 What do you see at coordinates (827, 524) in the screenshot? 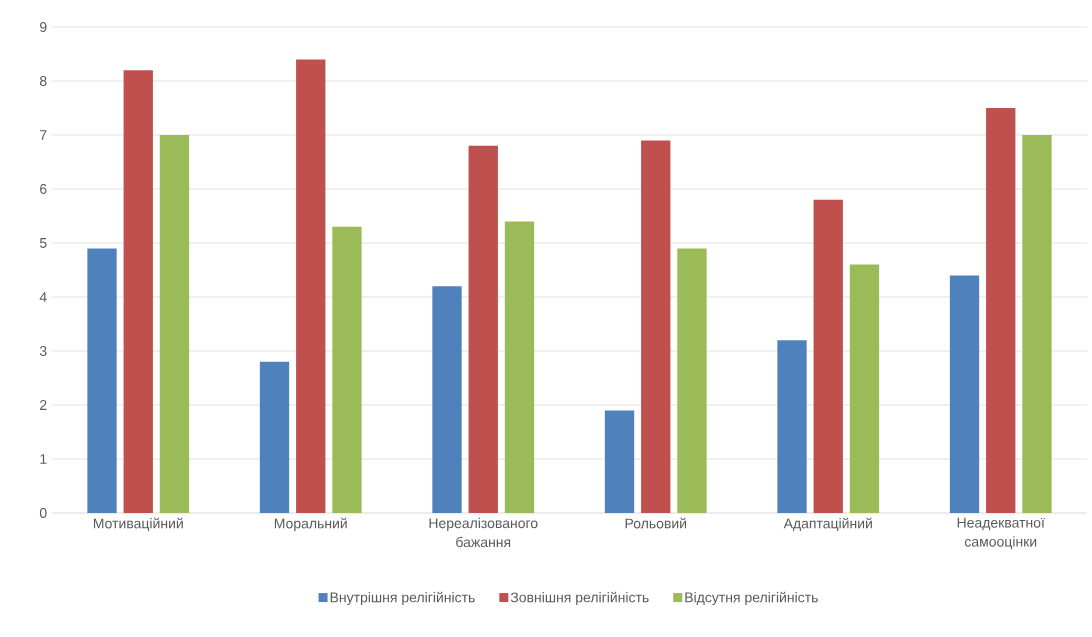
I see `x-tick-label: Адаптаційний` at bounding box center [827, 524].